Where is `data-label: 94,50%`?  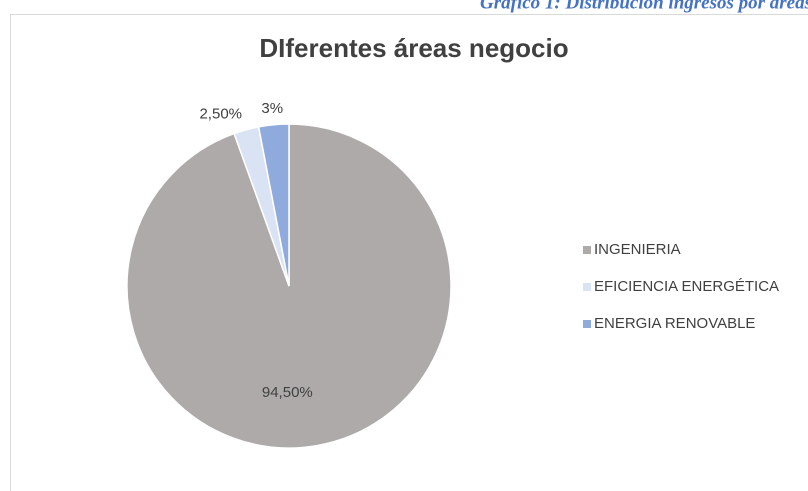 data-label: 94,50% is located at coordinates (287, 392).